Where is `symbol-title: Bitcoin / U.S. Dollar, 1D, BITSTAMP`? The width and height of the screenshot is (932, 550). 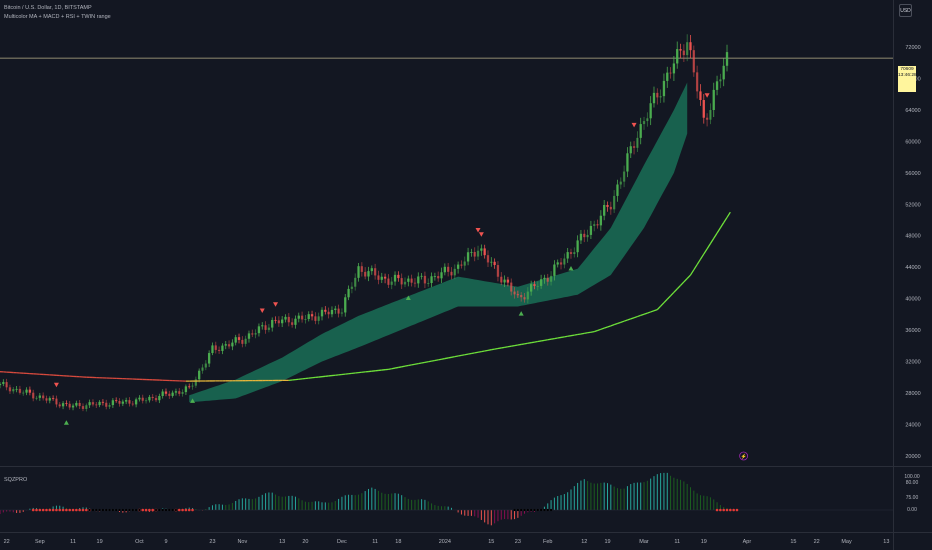
symbol-title: Bitcoin / U.S. Dollar, 1D, BITSTAMP is located at coordinates (48, 8).